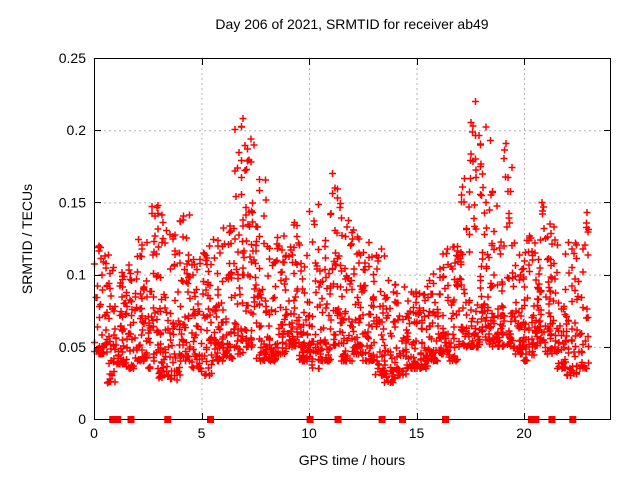 The height and width of the screenshot is (480, 640). Describe the element at coordinates (72, 202) in the screenshot. I see `y-tick-label: 0.15` at that location.